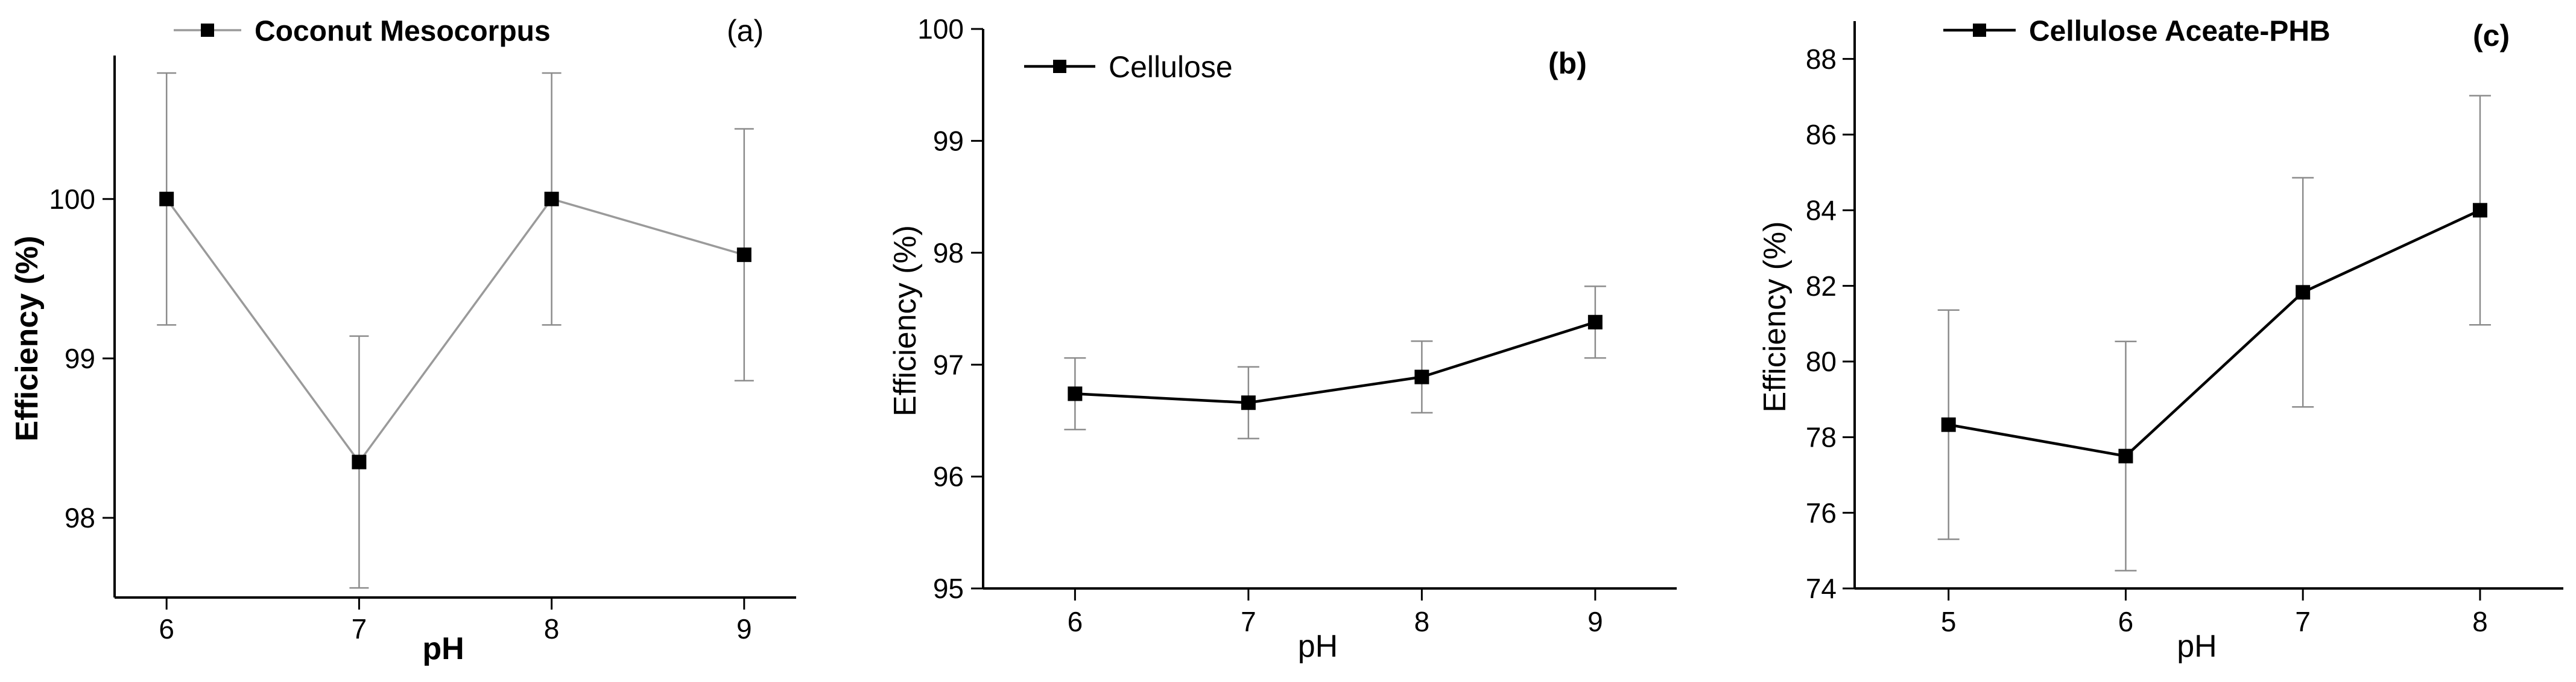 The image size is (2576, 682). I want to click on legend-label: Cellulose, so click(1171, 67).